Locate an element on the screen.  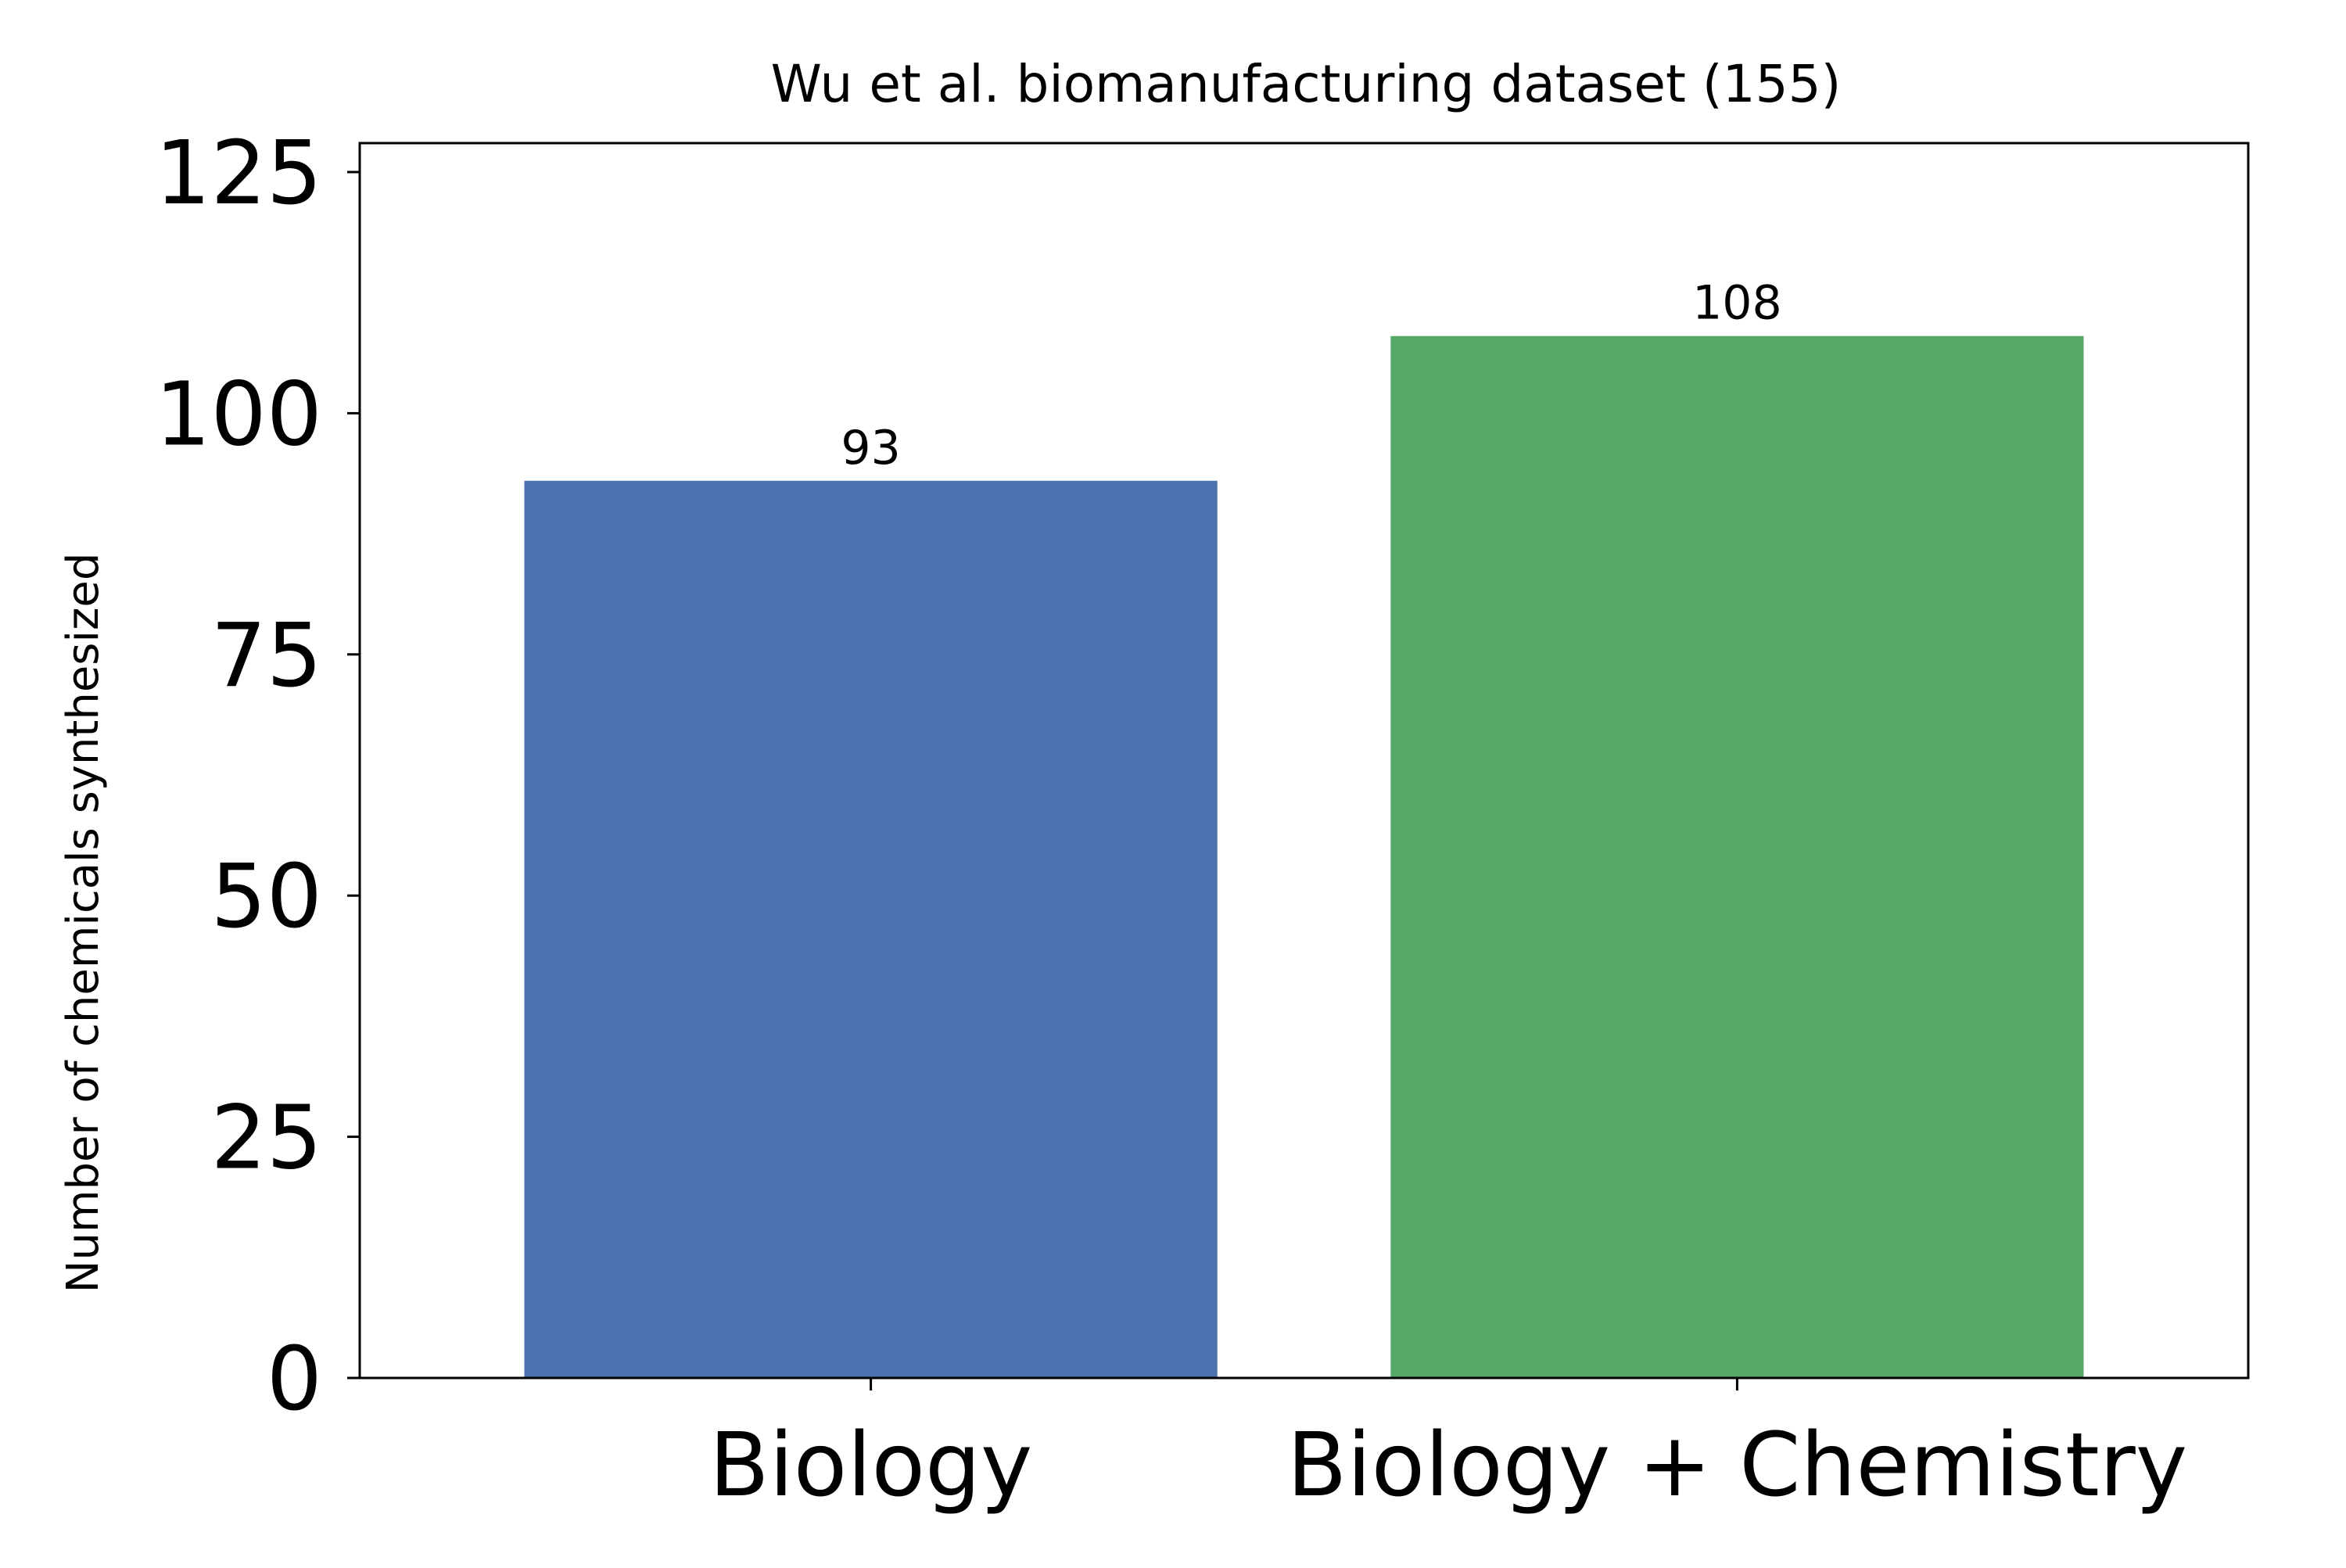
chart-title: Wu et al. biomanufacturing dataset (155) is located at coordinates (1307, 84).